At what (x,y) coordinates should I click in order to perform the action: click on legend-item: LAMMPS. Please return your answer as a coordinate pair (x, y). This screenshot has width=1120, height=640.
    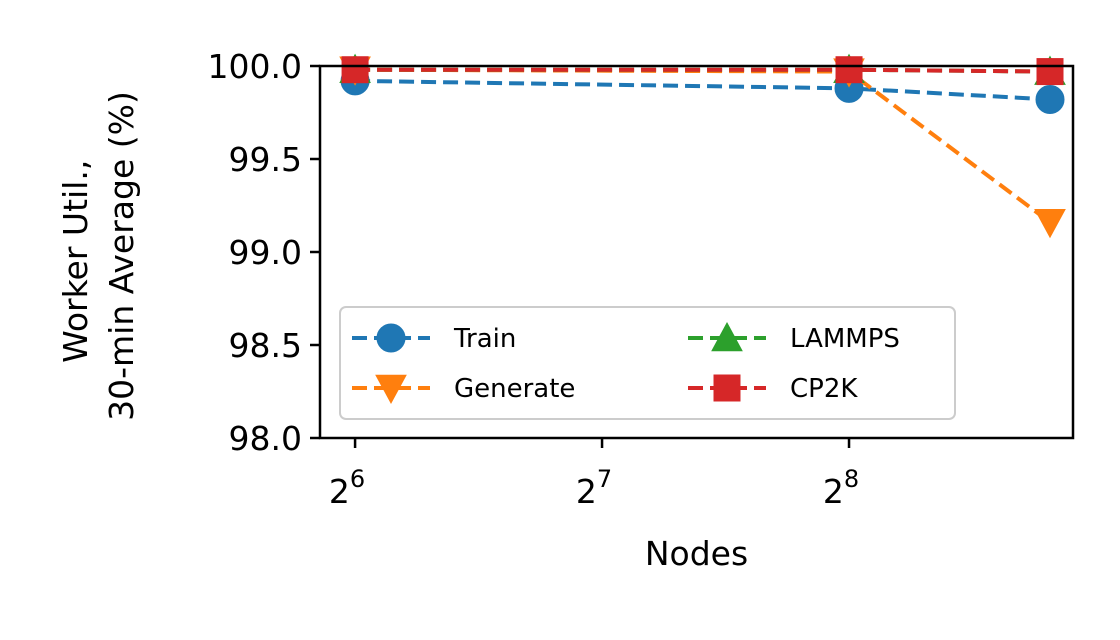
    Looking at the image, I should click on (794, 337).